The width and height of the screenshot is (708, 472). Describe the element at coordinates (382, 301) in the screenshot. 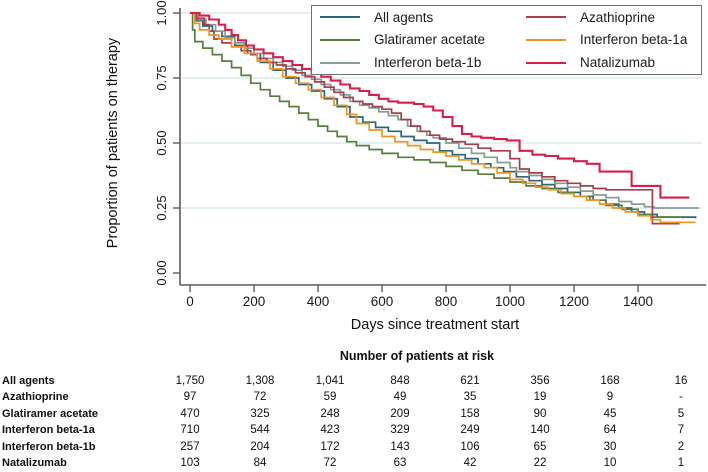

I see `x-tick-label: 600` at that location.